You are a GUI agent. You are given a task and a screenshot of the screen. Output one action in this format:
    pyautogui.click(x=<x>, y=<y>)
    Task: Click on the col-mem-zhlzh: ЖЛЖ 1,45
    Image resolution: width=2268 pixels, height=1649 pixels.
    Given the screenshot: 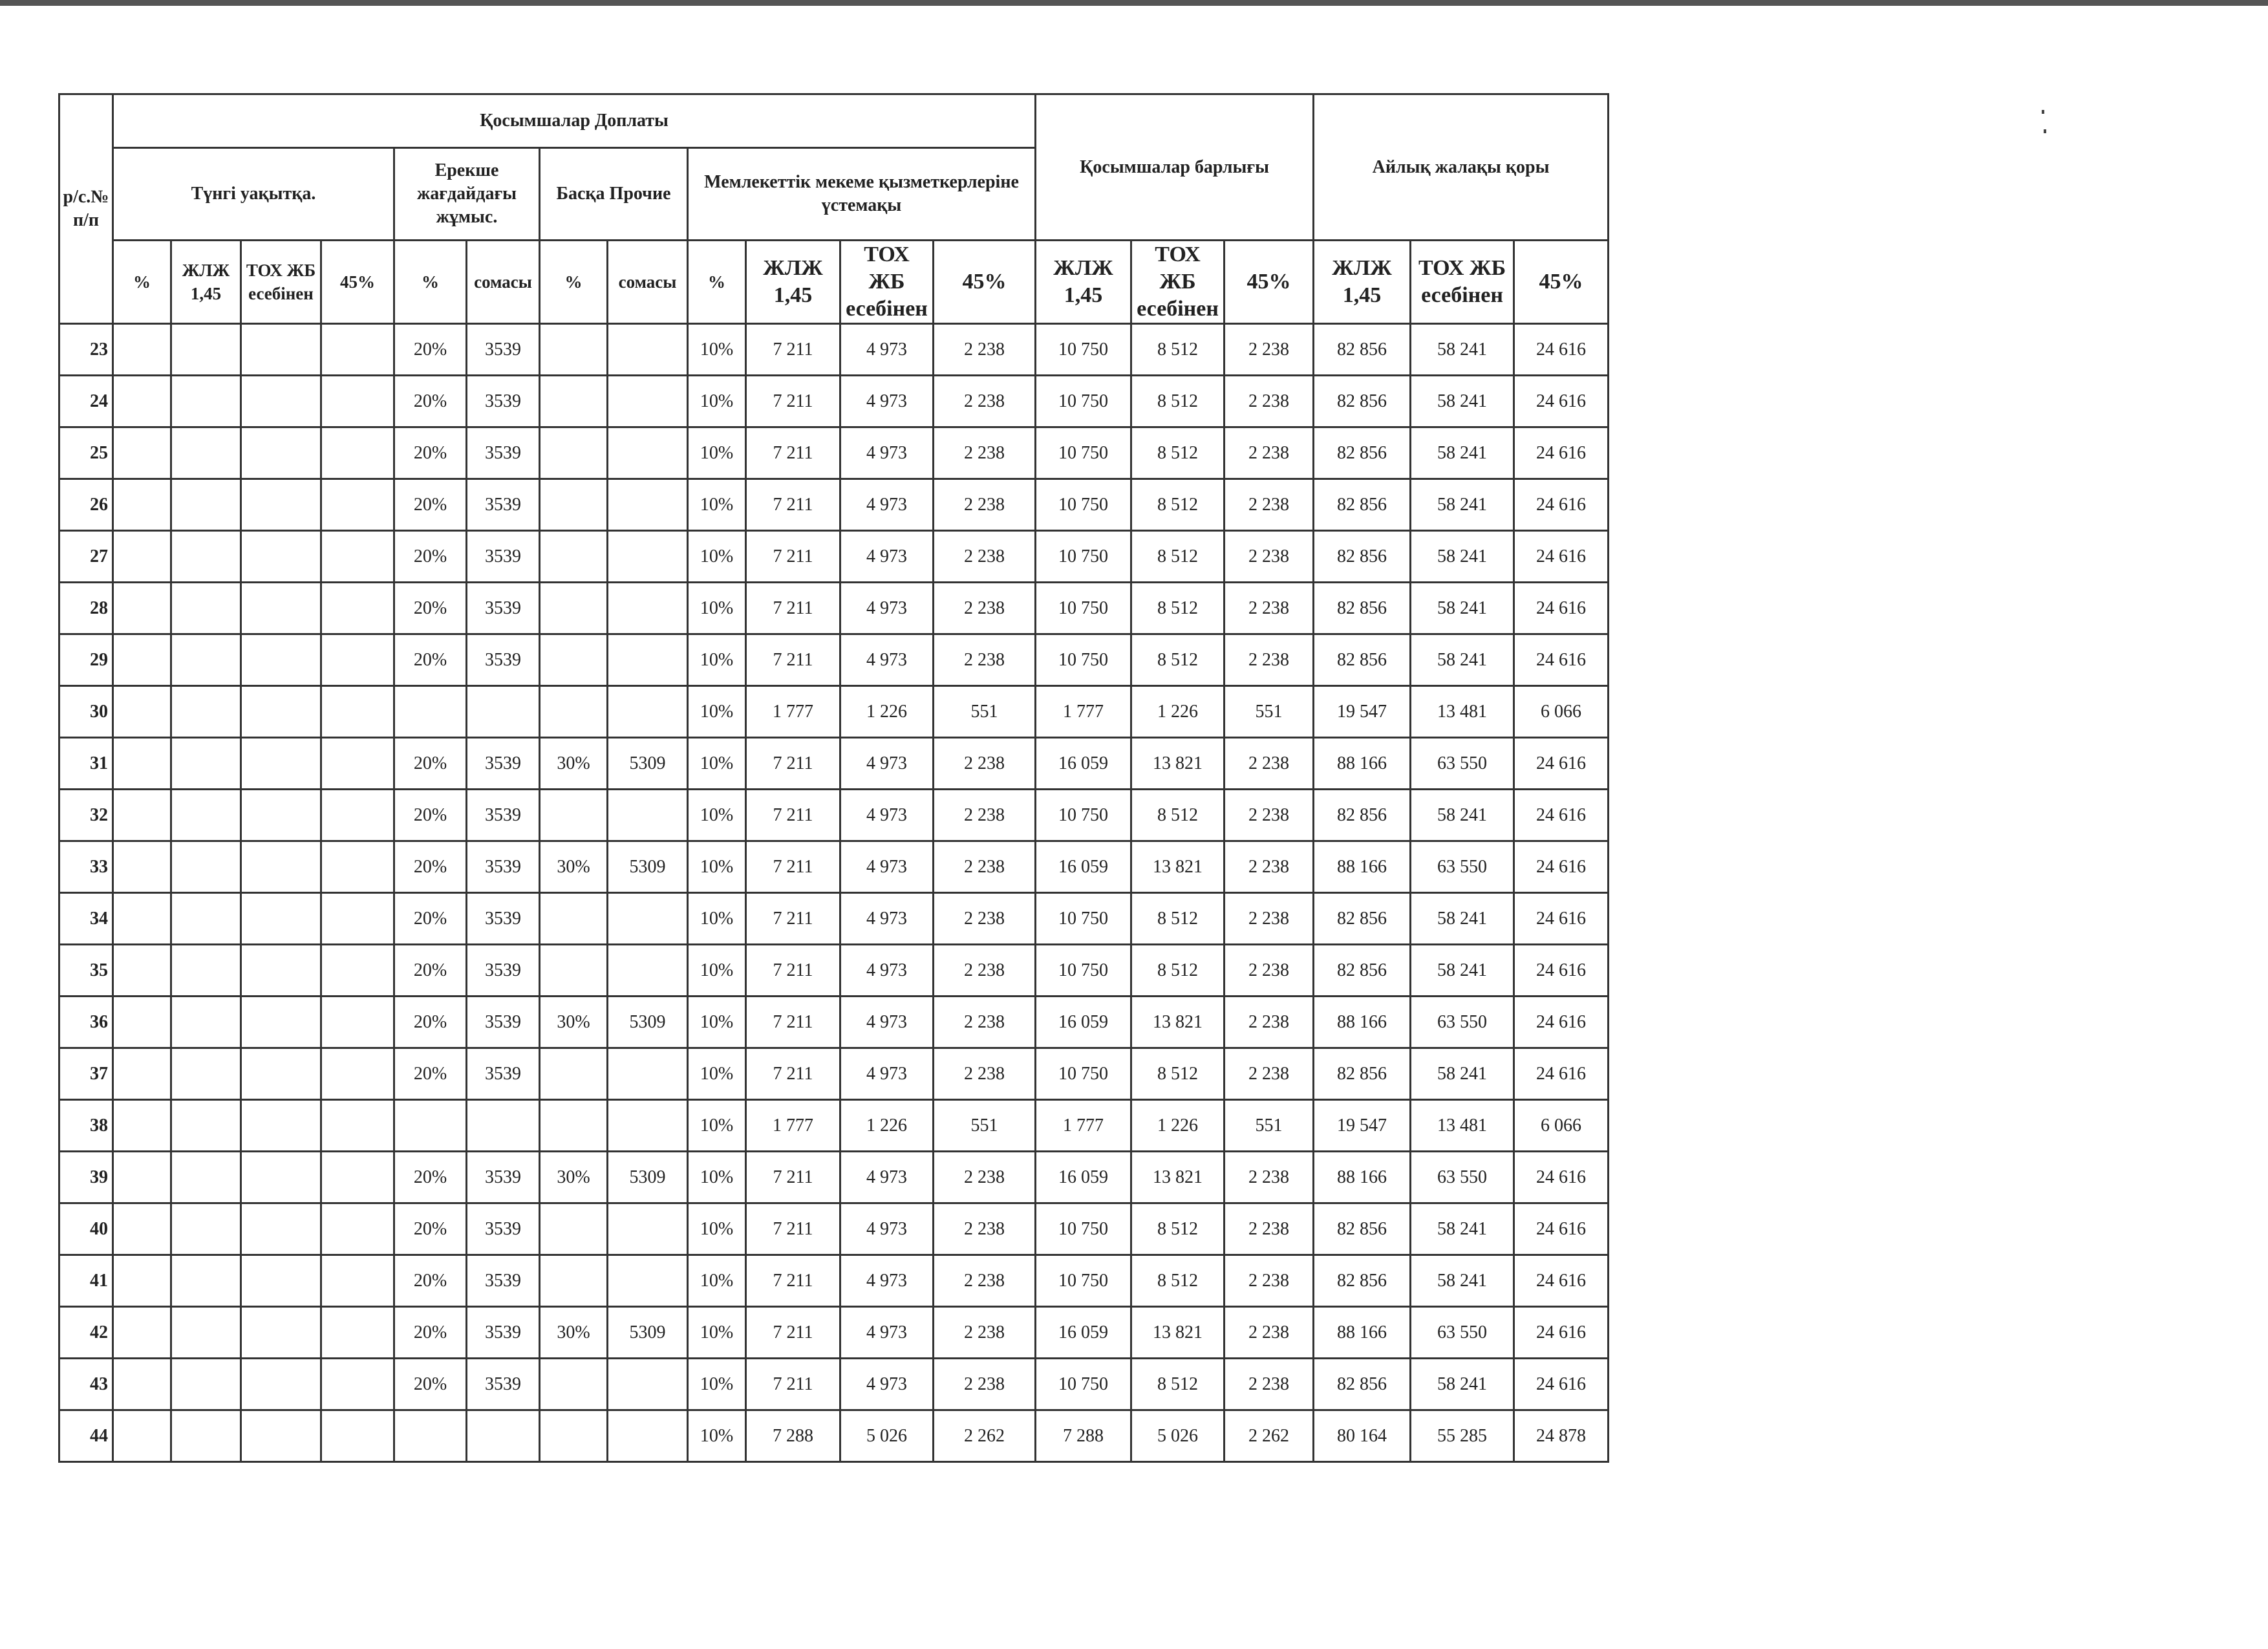 What is the action you would take?
    pyautogui.click(x=793, y=282)
    